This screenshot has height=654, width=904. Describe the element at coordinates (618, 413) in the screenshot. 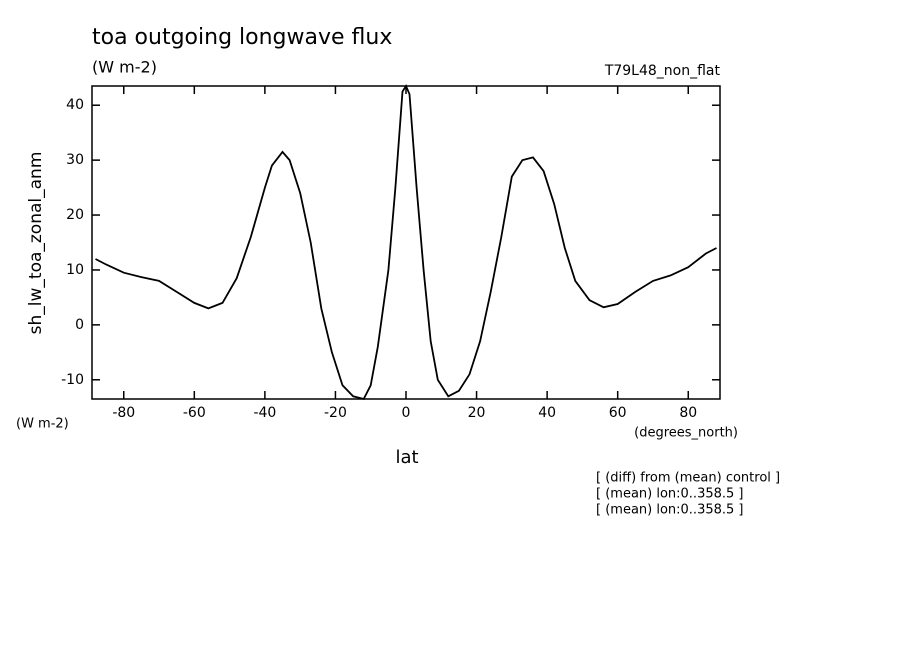

I see `x-tick-label: 60` at that location.